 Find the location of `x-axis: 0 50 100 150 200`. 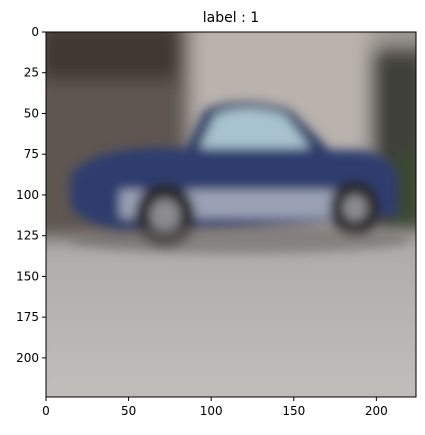

x-axis: 0 50 100 150 200 is located at coordinates (215, 407).